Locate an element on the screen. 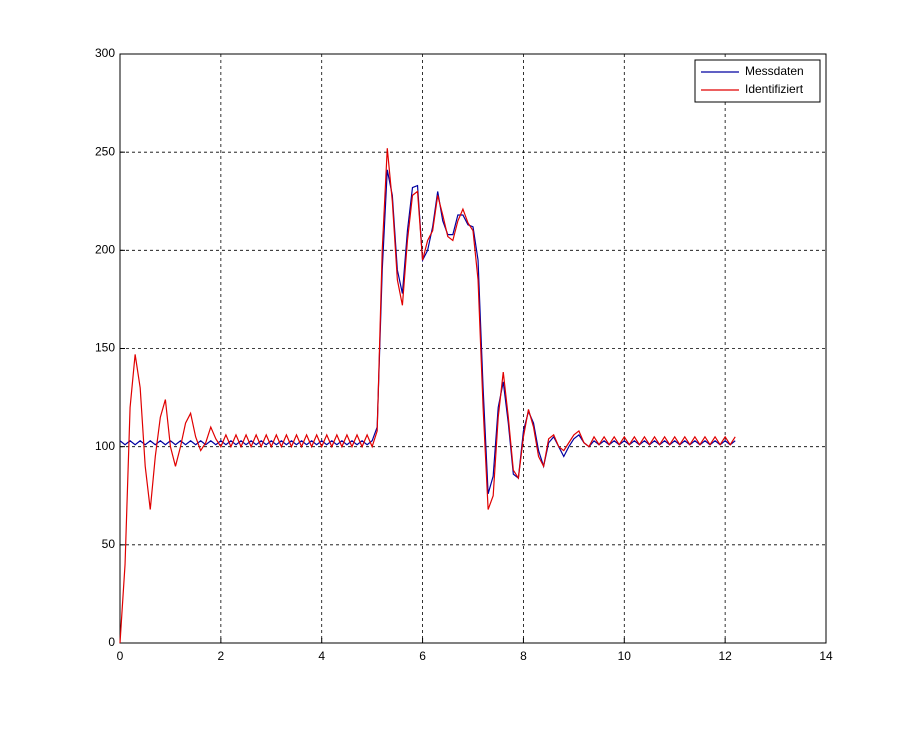  x-tick-label: 4 is located at coordinates (321, 656).